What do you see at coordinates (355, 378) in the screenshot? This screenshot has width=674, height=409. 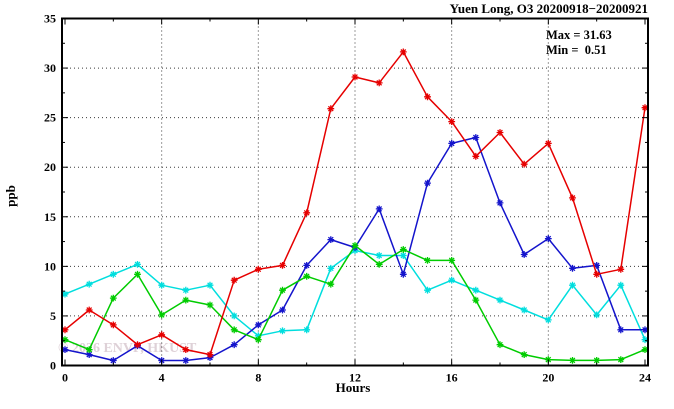 I see `x-tick-label-12: 12` at bounding box center [355, 378].